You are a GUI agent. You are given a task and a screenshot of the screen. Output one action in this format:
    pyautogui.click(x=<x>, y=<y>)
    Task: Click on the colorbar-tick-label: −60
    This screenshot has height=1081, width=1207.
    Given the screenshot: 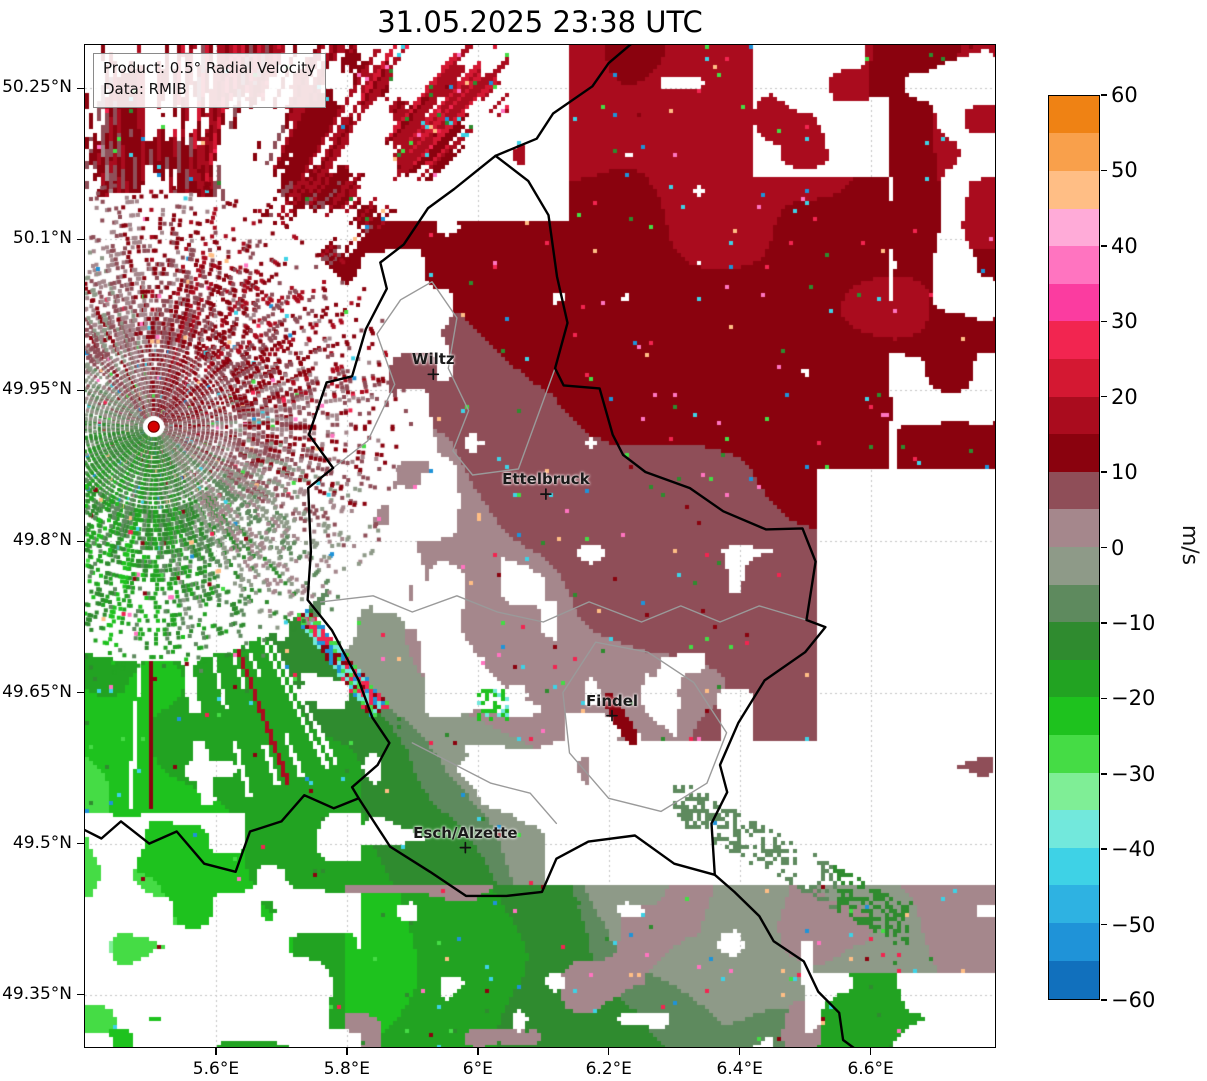 What is the action you would take?
    pyautogui.click(x=1133, y=1000)
    